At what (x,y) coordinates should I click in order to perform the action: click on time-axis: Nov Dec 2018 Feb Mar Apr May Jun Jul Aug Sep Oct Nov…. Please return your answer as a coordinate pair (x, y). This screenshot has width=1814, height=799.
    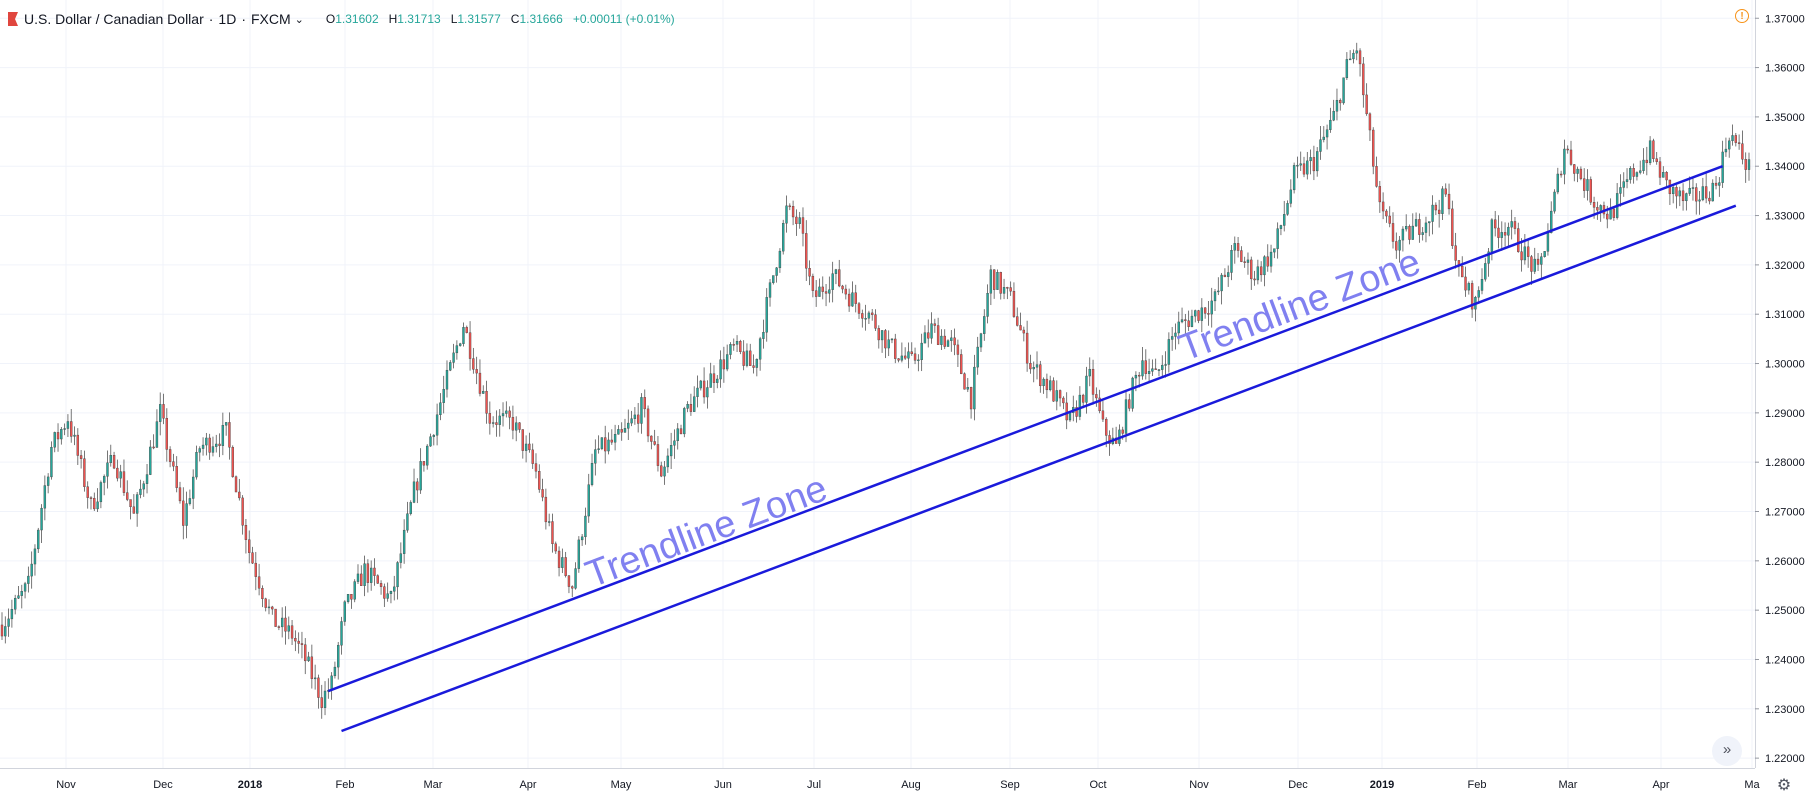
    Looking at the image, I should click on (880, 783).